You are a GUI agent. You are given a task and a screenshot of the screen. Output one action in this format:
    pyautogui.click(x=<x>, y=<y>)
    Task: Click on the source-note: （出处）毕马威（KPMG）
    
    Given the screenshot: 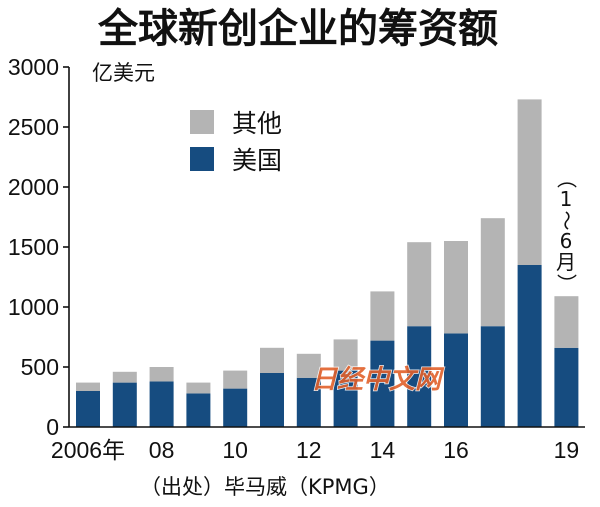 What is the action you would take?
    pyautogui.click(x=265, y=487)
    